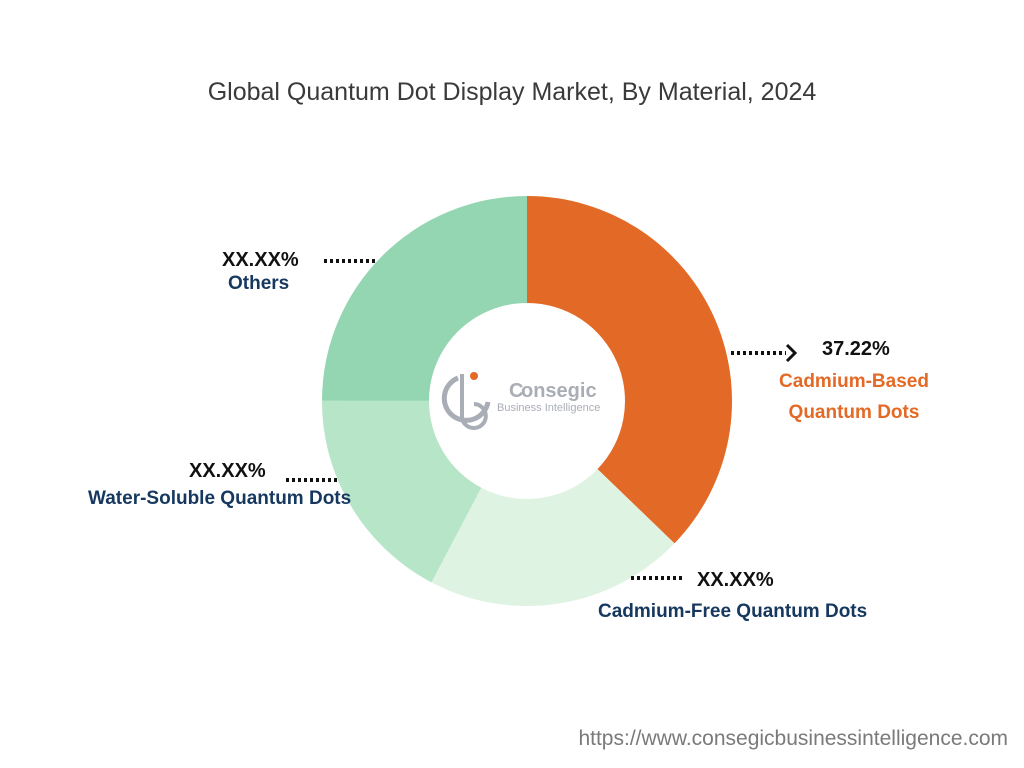 This screenshot has height=768, width=1024. I want to click on logo-b-icon, so click(474, 402).